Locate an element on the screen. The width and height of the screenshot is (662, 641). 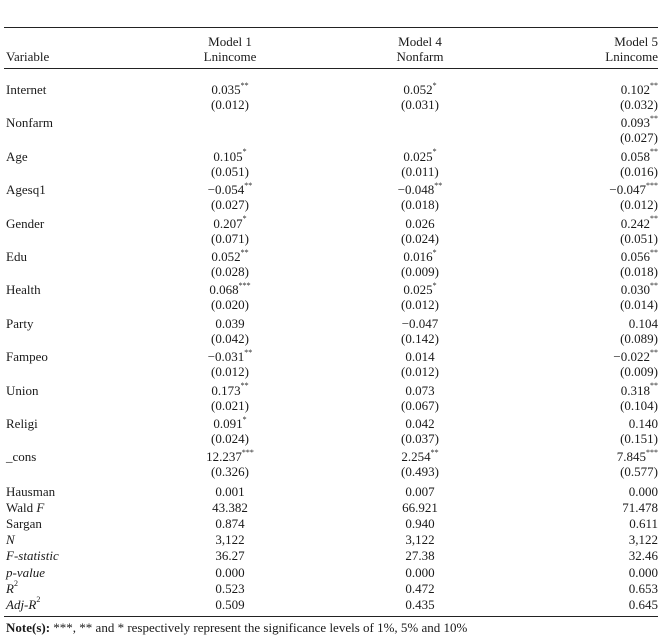
model-1-statistic-value: 0.001 is located at coordinates (230, 491).